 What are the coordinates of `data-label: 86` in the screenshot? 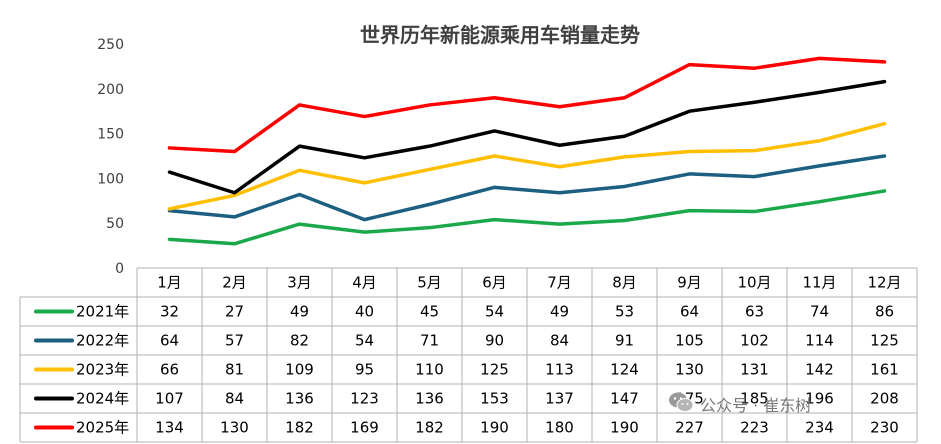 It's located at (884, 312).